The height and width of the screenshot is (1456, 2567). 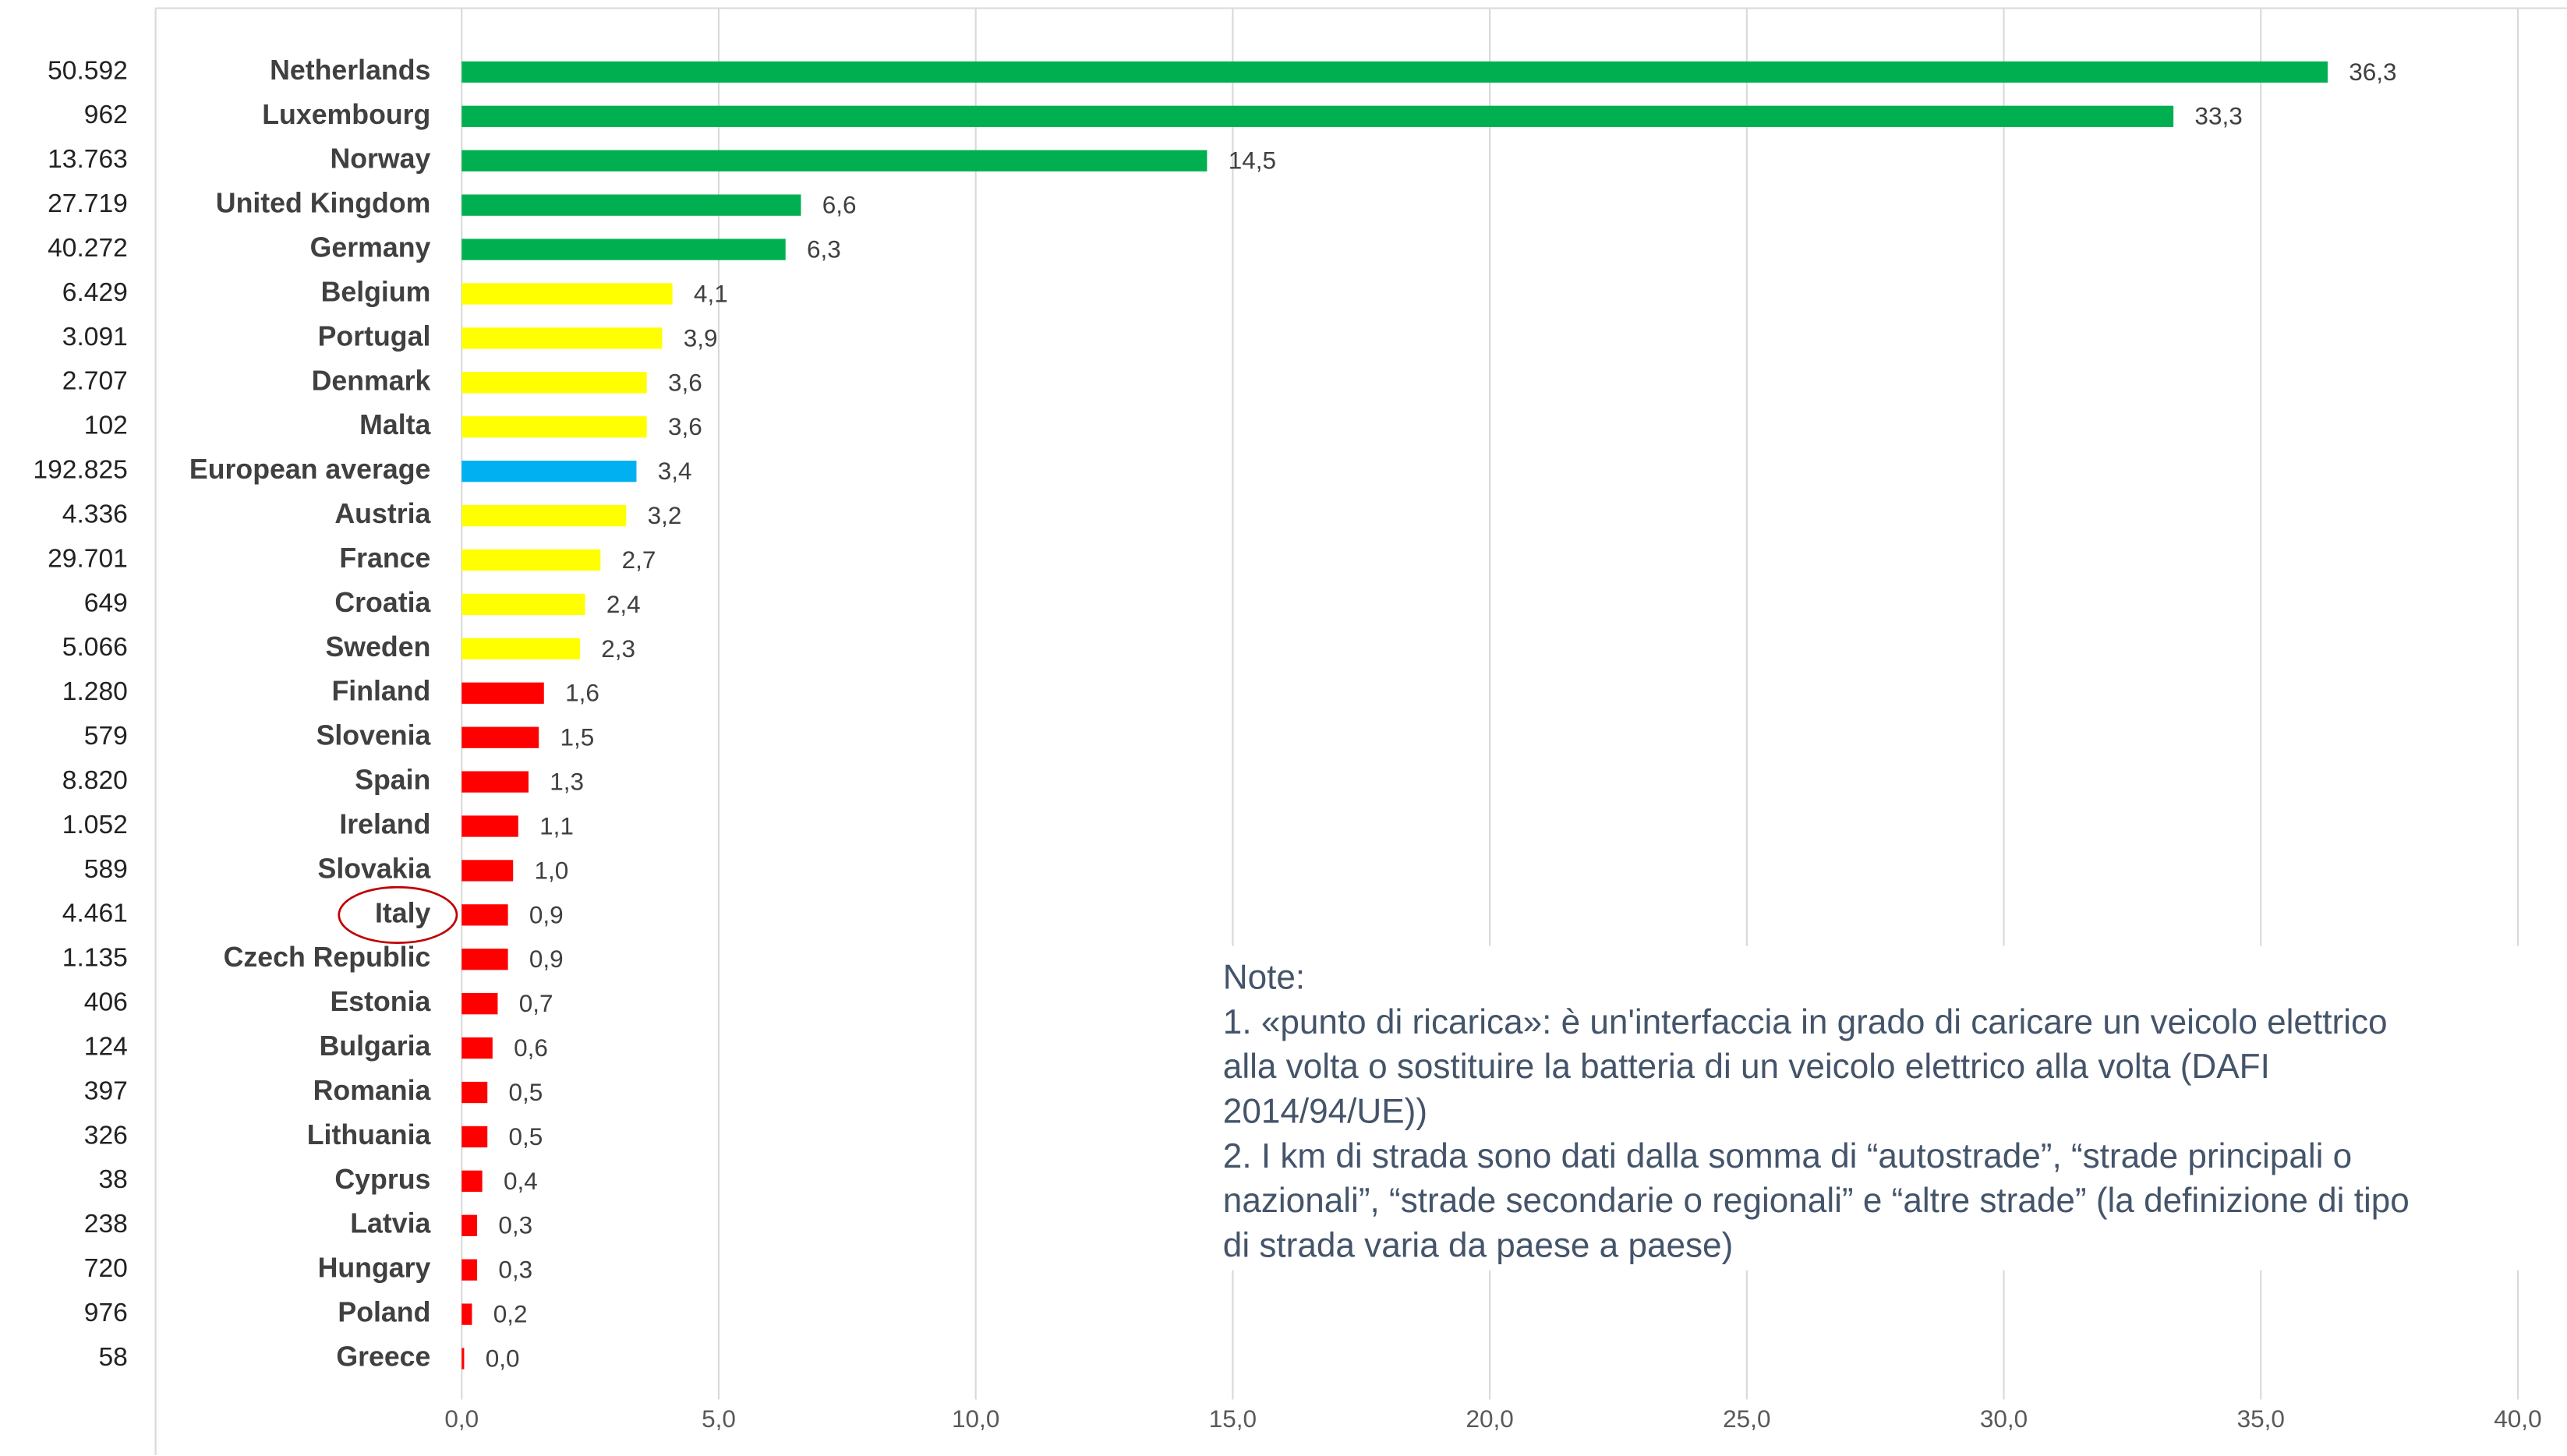 What do you see at coordinates (375, 869) in the screenshot?
I see `y-tick-label: Slovakia` at bounding box center [375, 869].